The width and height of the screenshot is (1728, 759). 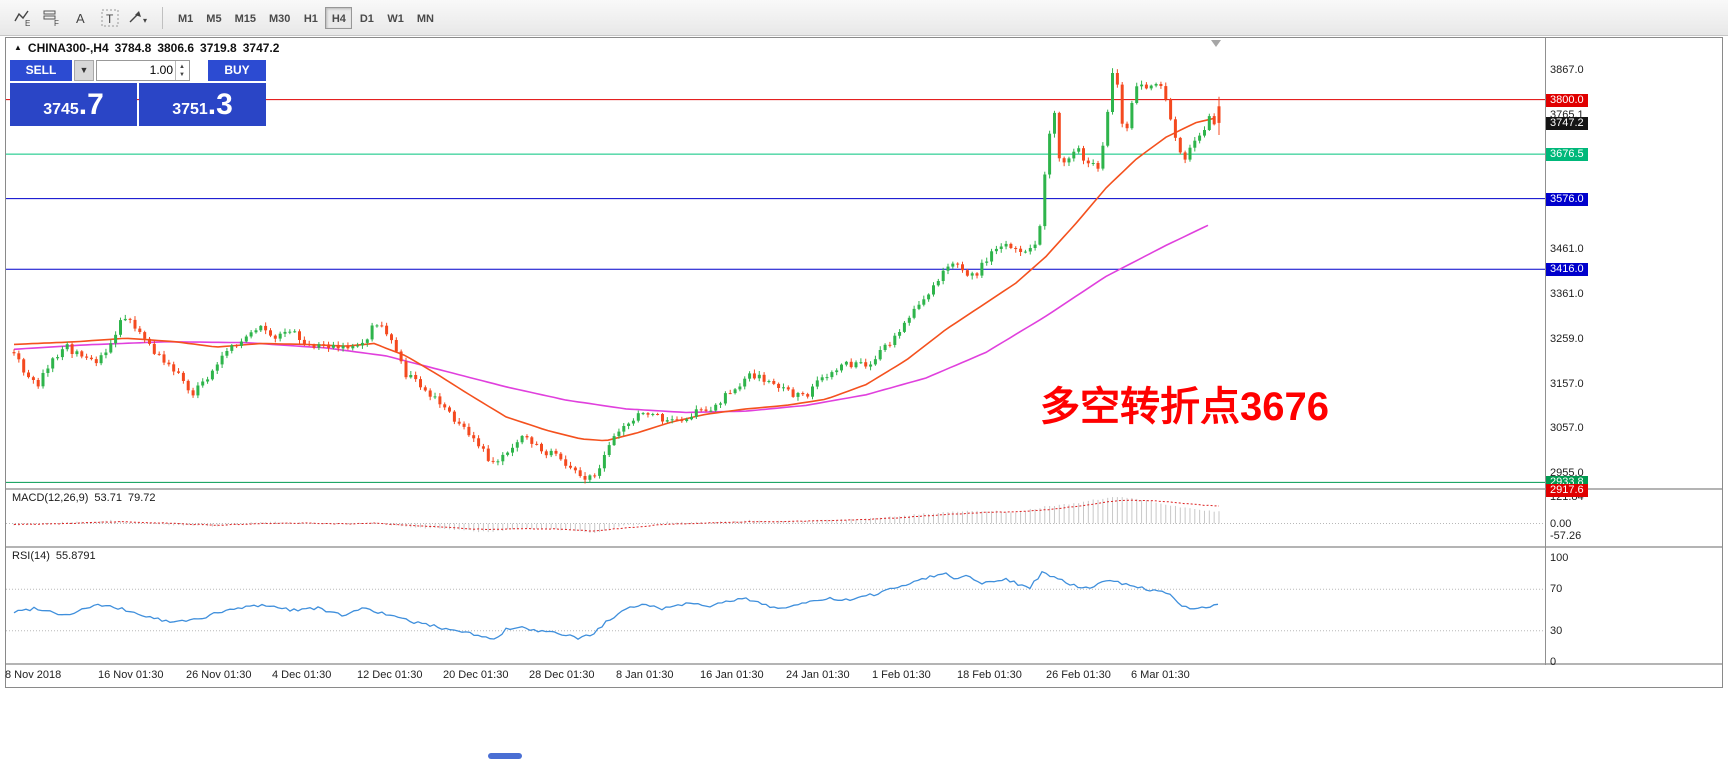 I want to click on timeframe-button-W1: W1, so click(x=395, y=18).